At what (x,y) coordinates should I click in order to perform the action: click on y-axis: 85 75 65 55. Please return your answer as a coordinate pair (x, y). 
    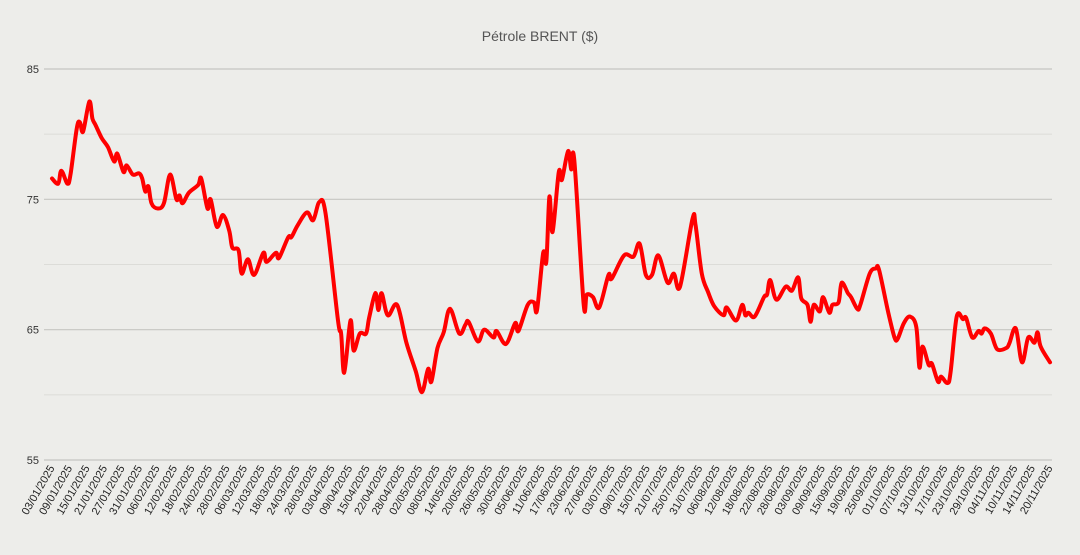
    Looking at the image, I should click on (33, 265).